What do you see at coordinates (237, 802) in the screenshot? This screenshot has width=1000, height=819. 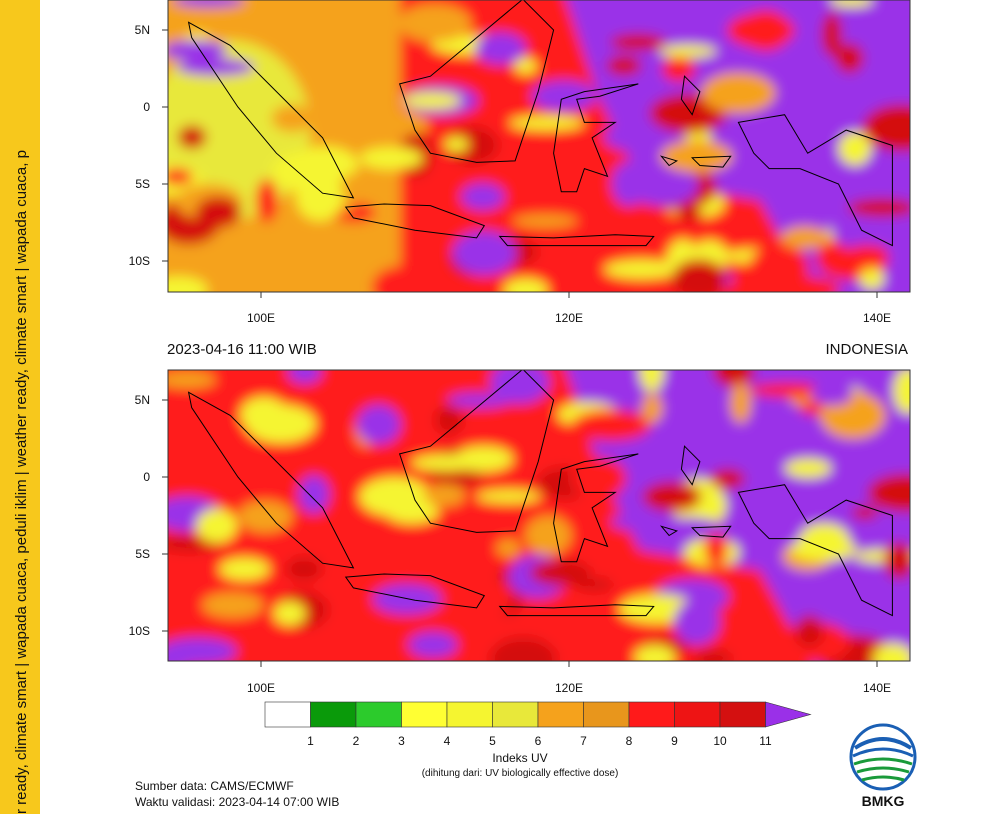 I see `validity: Waktu validasi: 2023-04-14 07:00 WIB` at bounding box center [237, 802].